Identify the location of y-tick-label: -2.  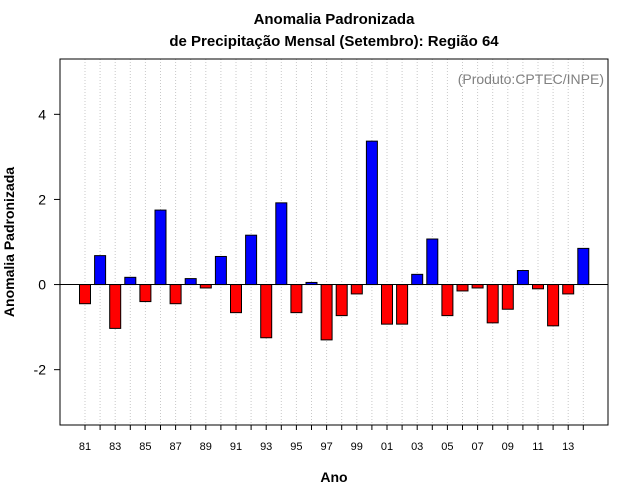
(40, 370).